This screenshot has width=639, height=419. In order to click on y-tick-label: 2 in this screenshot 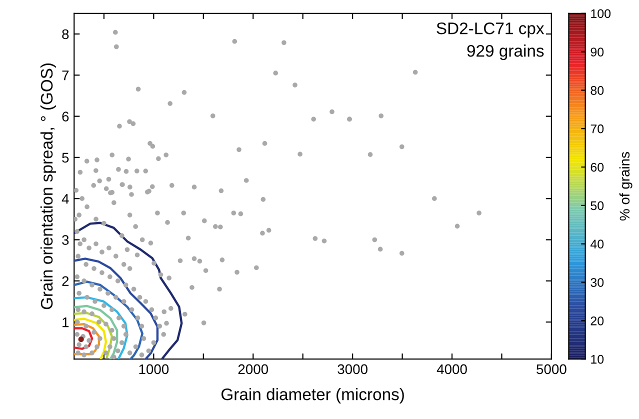, I will do `click(65, 281)`.